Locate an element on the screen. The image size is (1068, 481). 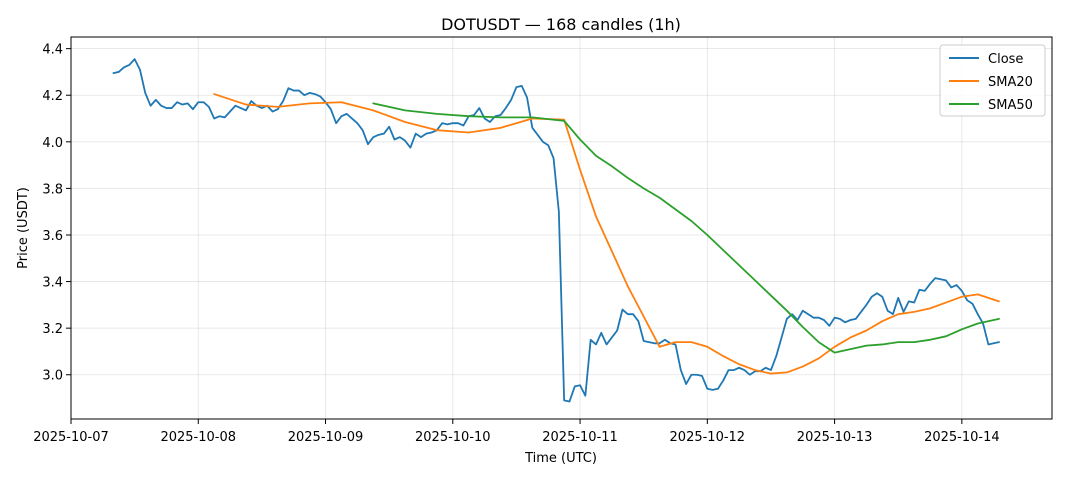
y-tick-label: 4.4 is located at coordinates (52, 50).